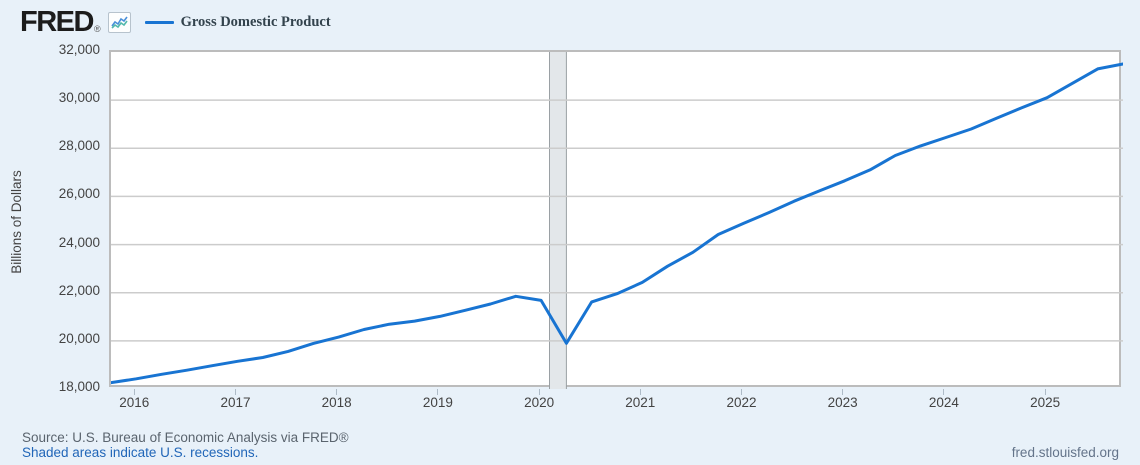 The width and height of the screenshot is (1140, 465). What do you see at coordinates (79, 338) in the screenshot?
I see `y-axis-tick-label: 20,000` at bounding box center [79, 338].